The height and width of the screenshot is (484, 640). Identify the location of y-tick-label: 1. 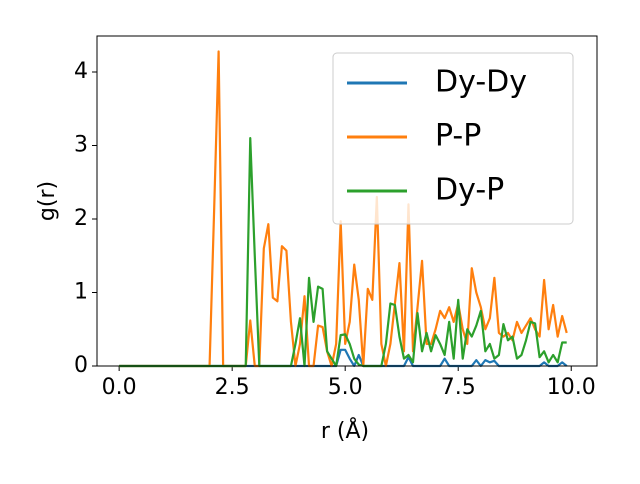
(81, 292).